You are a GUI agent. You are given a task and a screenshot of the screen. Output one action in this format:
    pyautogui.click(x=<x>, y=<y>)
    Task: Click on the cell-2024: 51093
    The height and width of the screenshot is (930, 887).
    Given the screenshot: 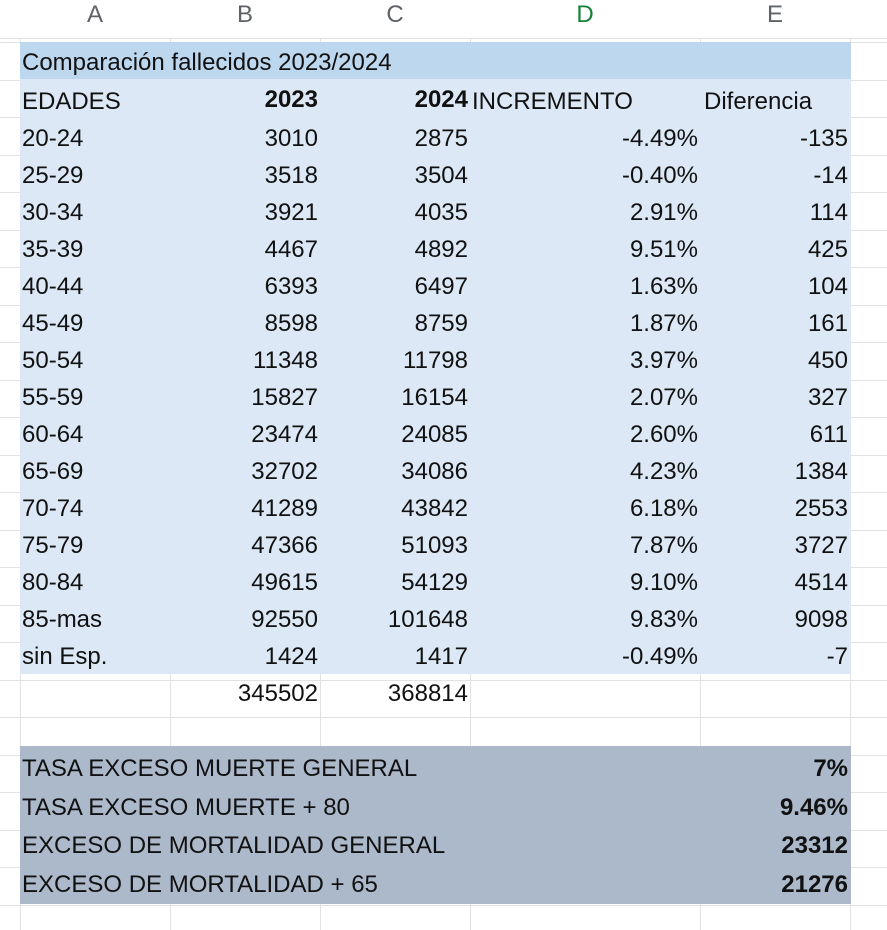 What is the action you would take?
    pyautogui.click(x=434, y=545)
    